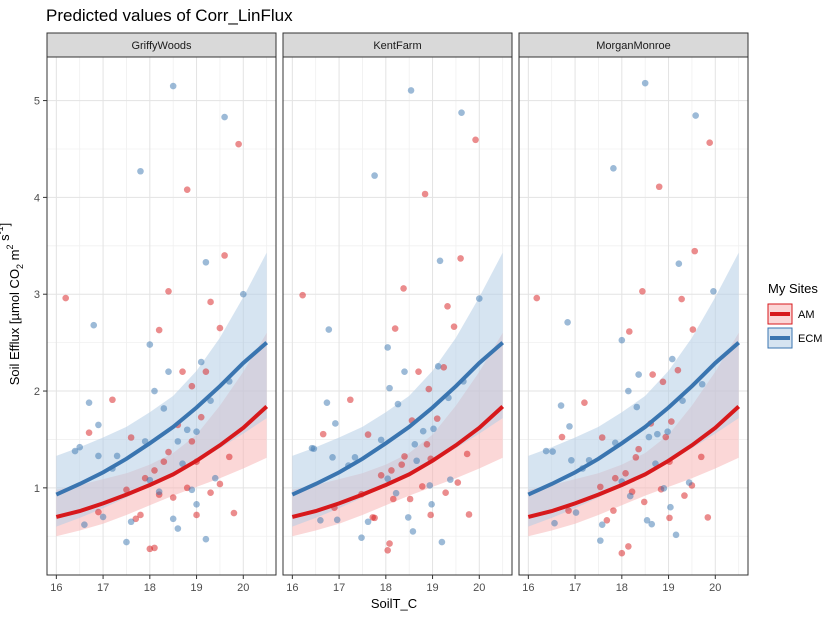 The height and width of the screenshot is (619, 840). I want to click on y-tick-label: 5, so click(37, 102).